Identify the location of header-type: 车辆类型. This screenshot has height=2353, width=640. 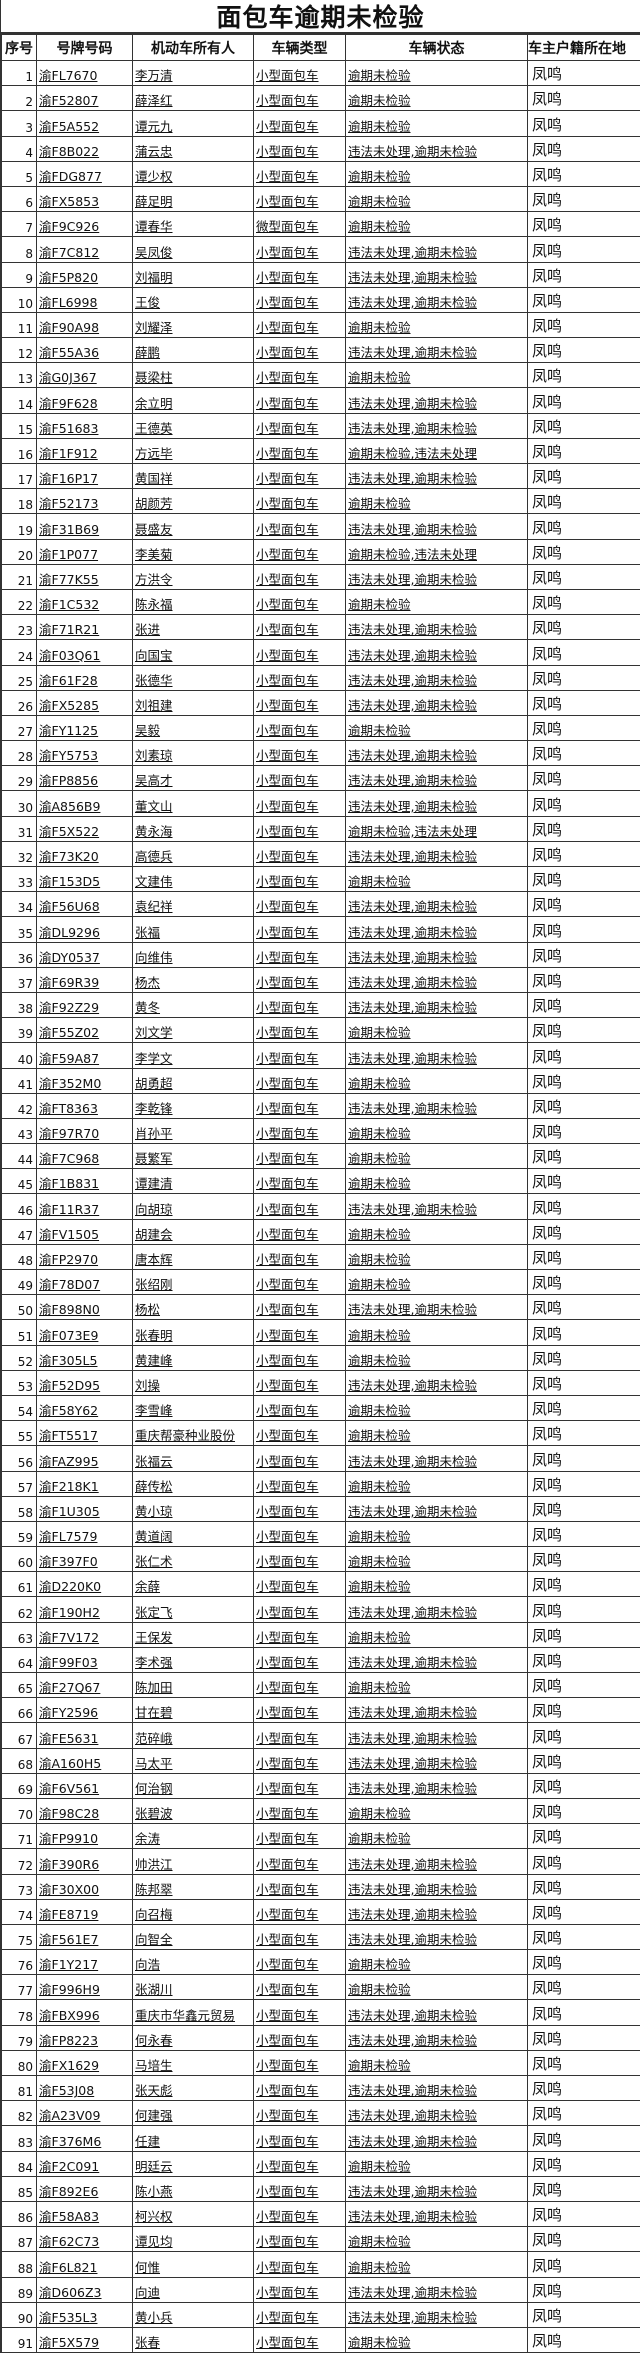
(299, 47).